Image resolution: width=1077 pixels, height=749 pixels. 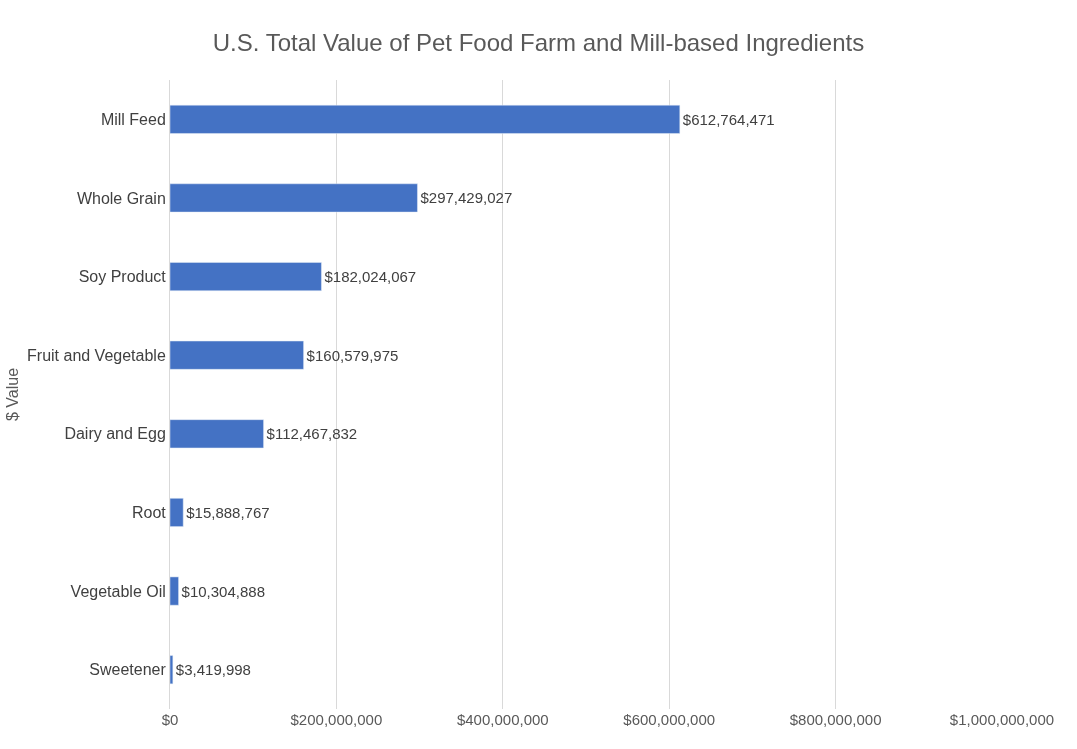 I want to click on y-tick-label: Vegetable Oil, so click(x=118, y=591).